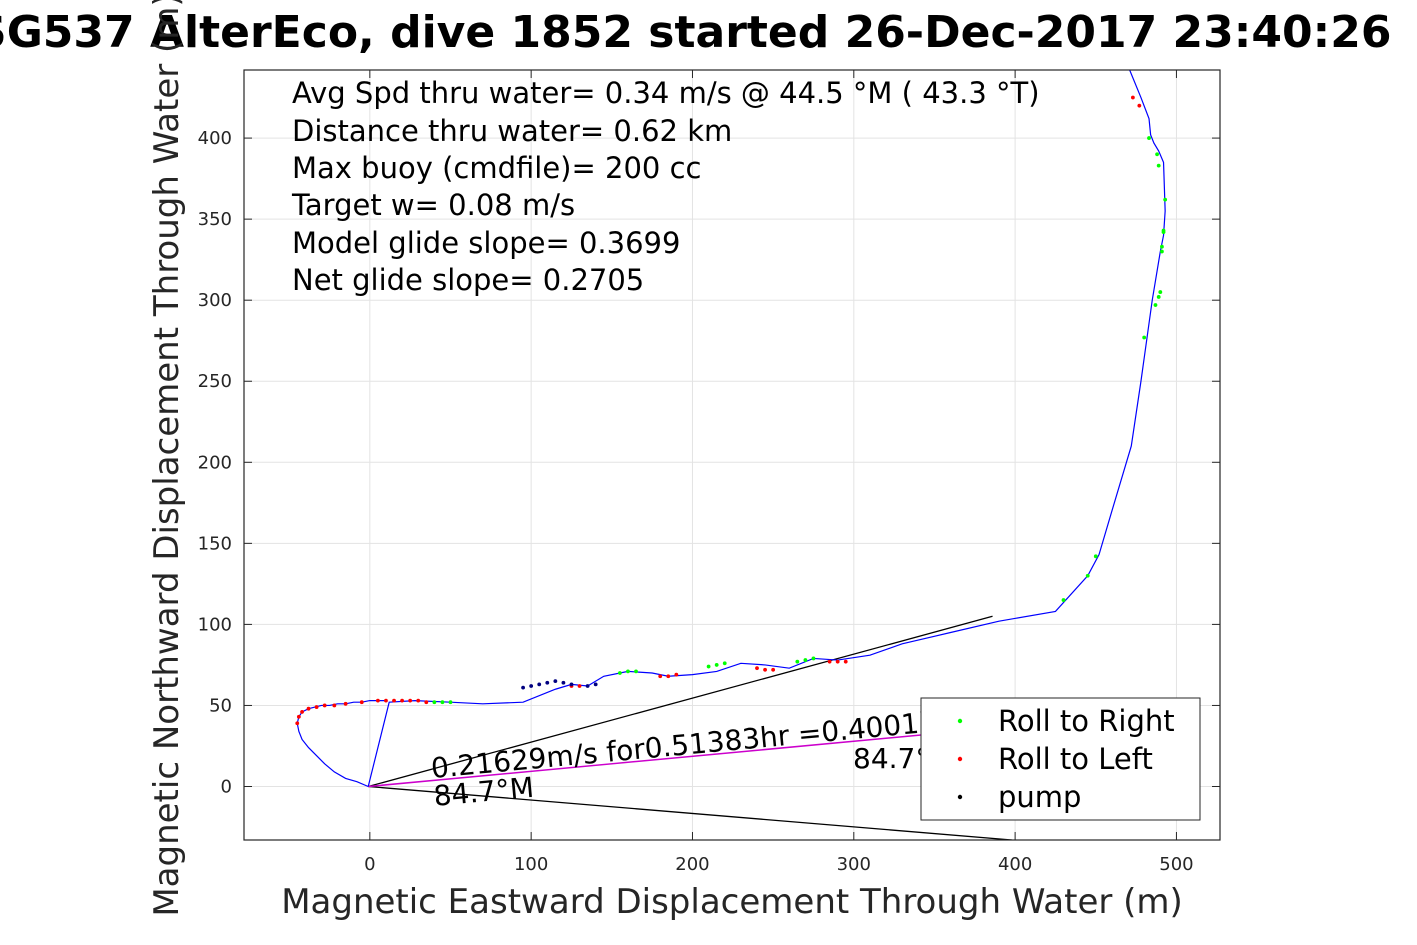 This screenshot has height=945, width=1417. Describe the element at coordinates (215, 219) in the screenshot. I see `y-tick-label: 350` at that location.